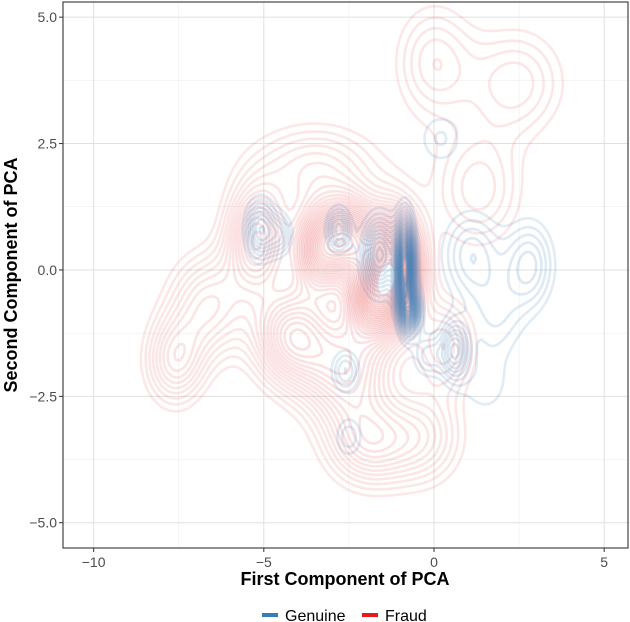 This screenshot has width=630, height=622. Describe the element at coordinates (604, 562) in the screenshot. I see `x-tick-label: 5` at that location.